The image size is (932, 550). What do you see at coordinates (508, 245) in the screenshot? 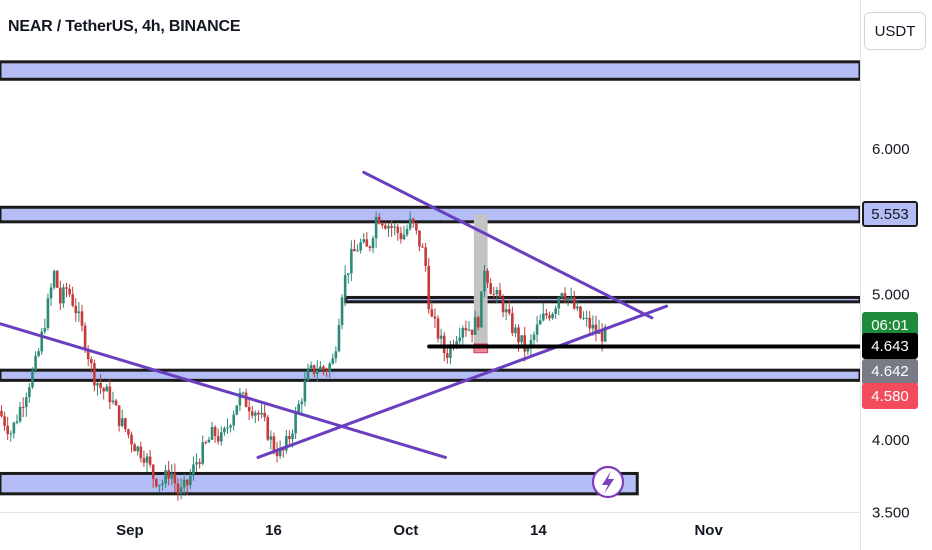
I see `trendline-falling-short` at bounding box center [508, 245].